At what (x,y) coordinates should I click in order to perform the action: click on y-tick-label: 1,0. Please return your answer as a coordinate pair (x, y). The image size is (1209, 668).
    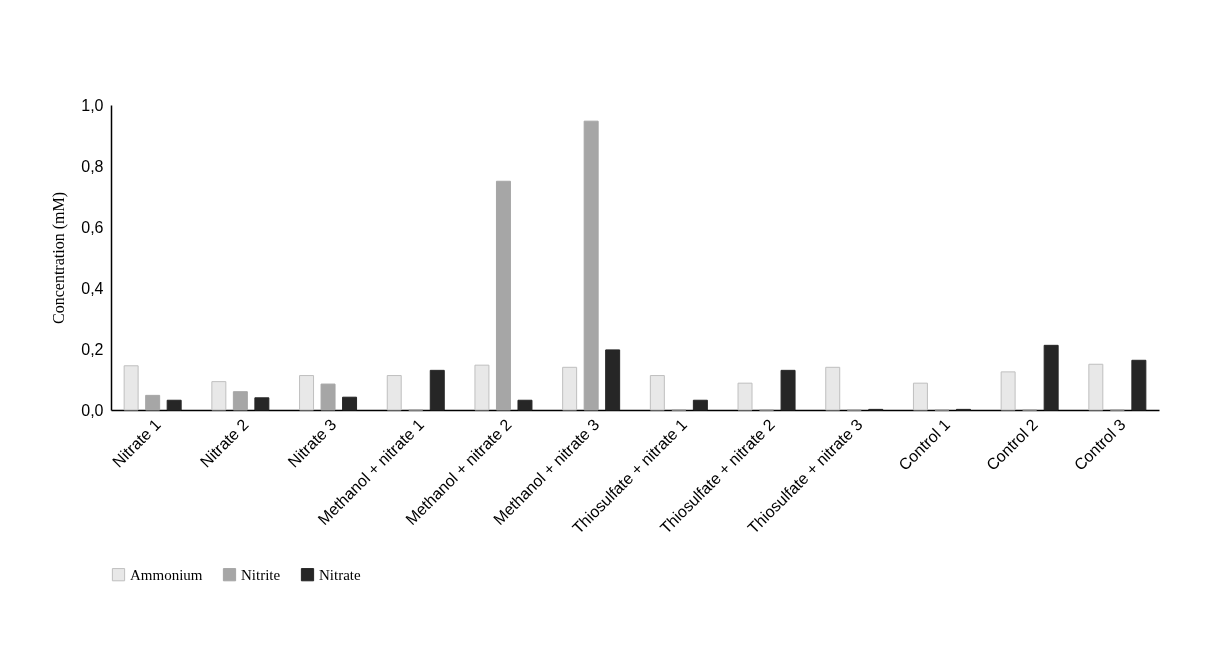
    Looking at the image, I should click on (92, 105).